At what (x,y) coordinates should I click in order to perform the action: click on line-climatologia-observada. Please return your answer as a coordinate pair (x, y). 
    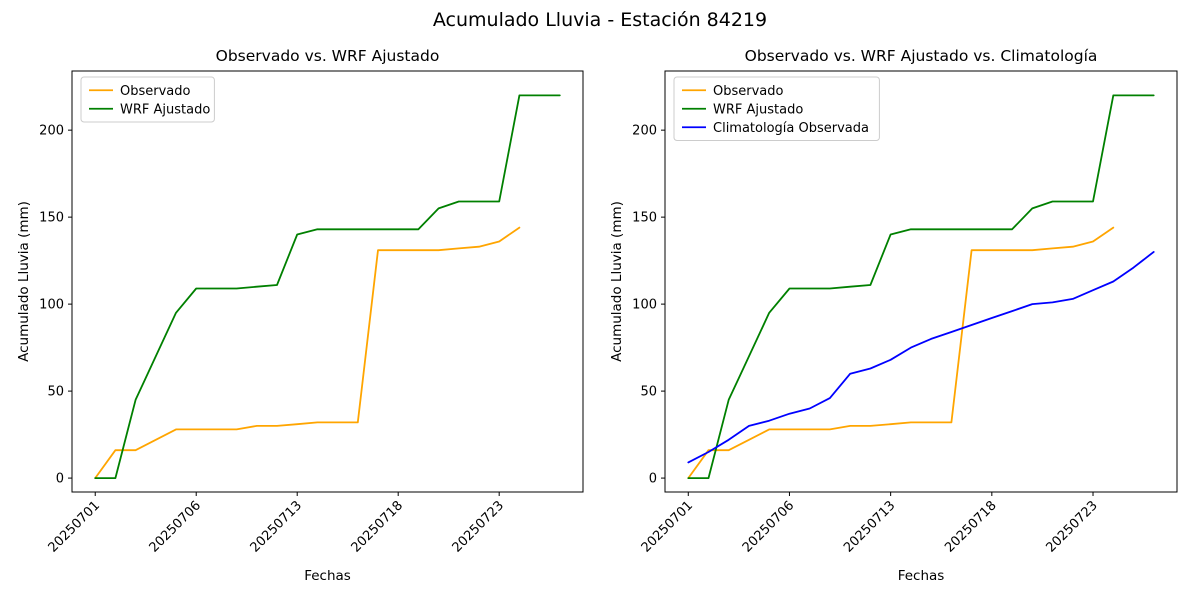
    Looking at the image, I should click on (921, 357).